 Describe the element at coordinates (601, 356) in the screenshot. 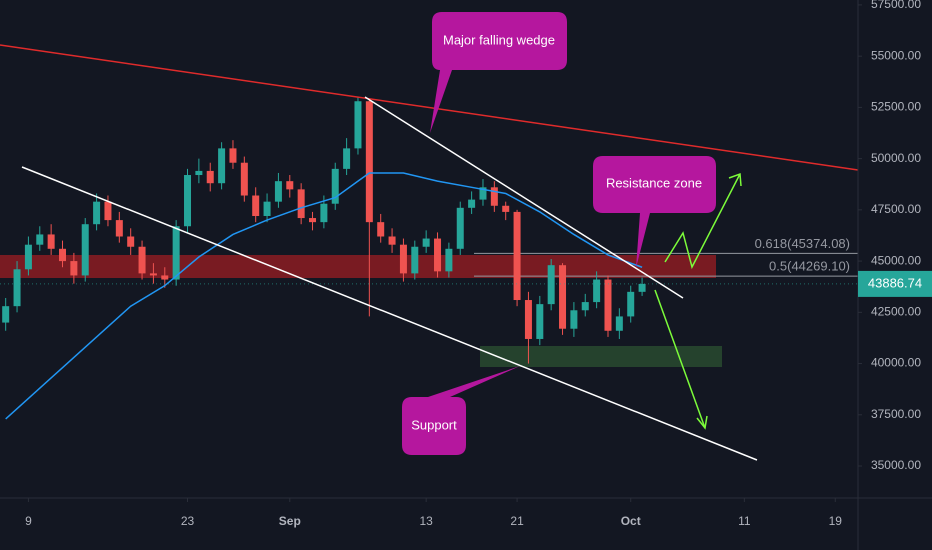

I see `support-zone` at that location.